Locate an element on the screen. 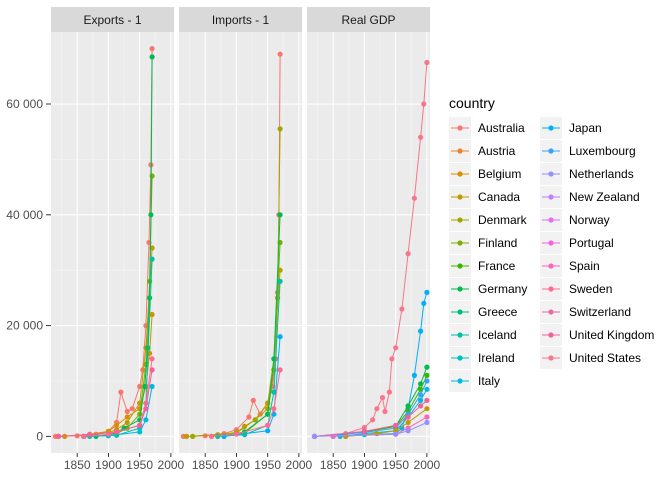  y-tick-label-0: 0 is located at coordinates (39, 436).